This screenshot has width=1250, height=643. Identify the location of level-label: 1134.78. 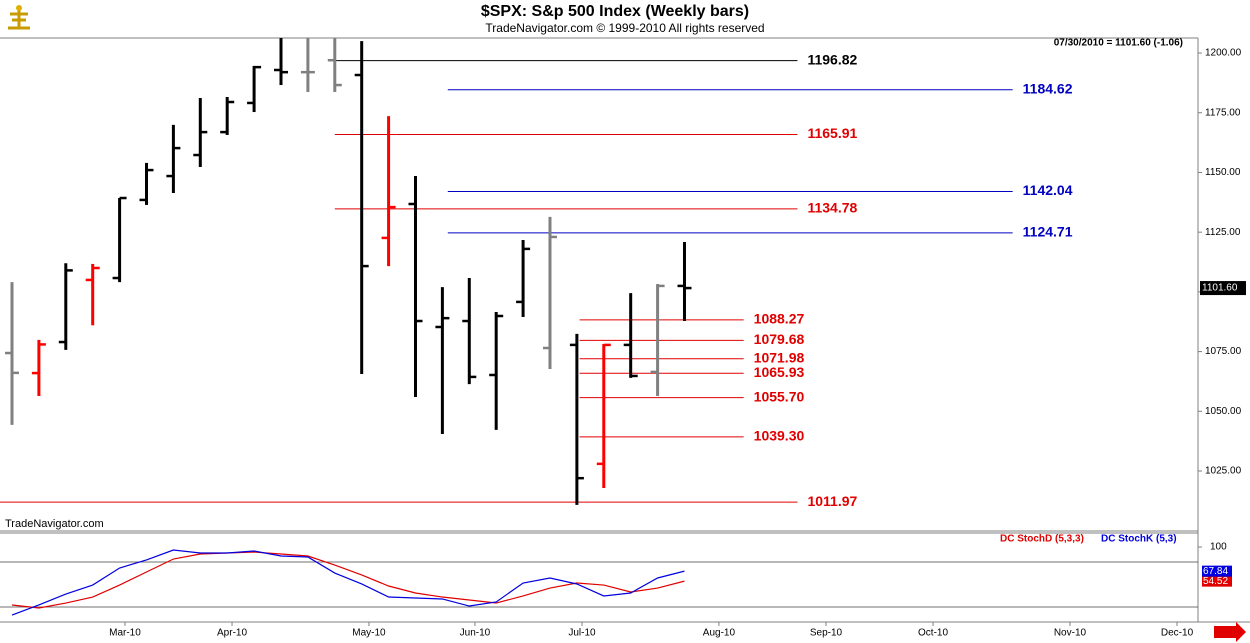
(832, 208).